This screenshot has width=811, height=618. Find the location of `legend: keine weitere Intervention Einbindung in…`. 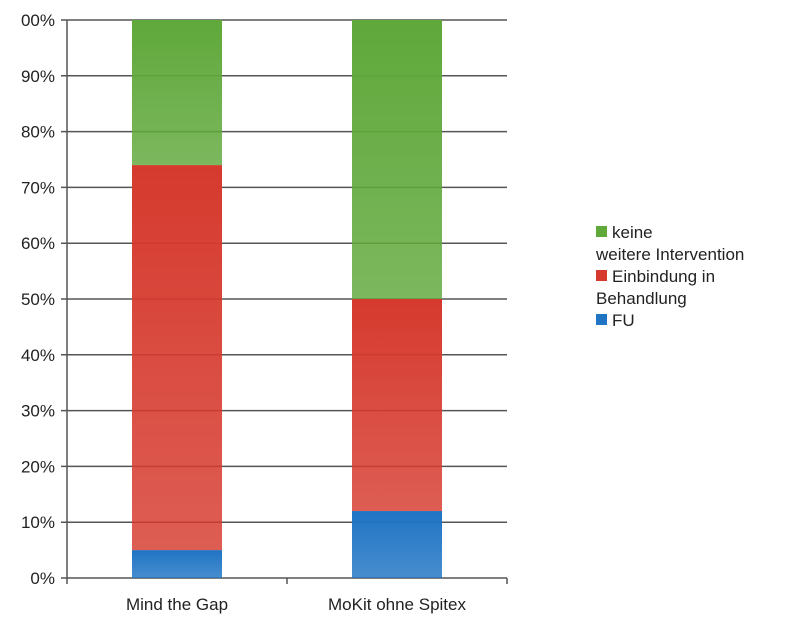

legend: keine weitere Intervention Einbindung in… is located at coordinates (703, 277).